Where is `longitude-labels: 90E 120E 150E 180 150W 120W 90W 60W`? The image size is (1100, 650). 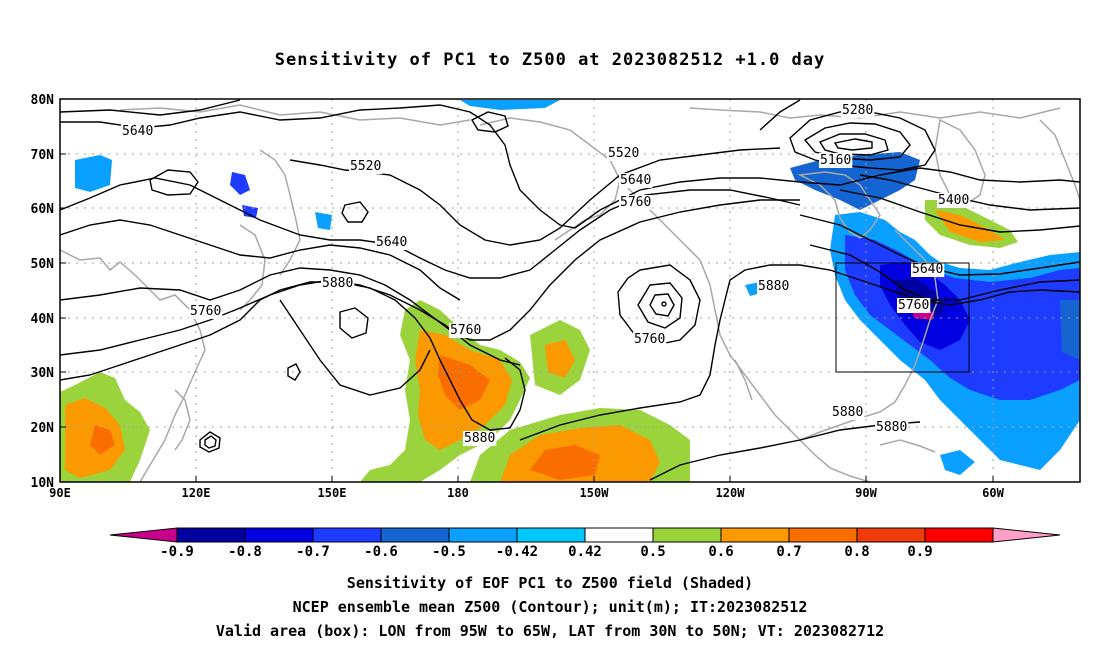
longitude-labels: 90E 120E 150E 180 150W 120W 90W 60W is located at coordinates (526, 493).